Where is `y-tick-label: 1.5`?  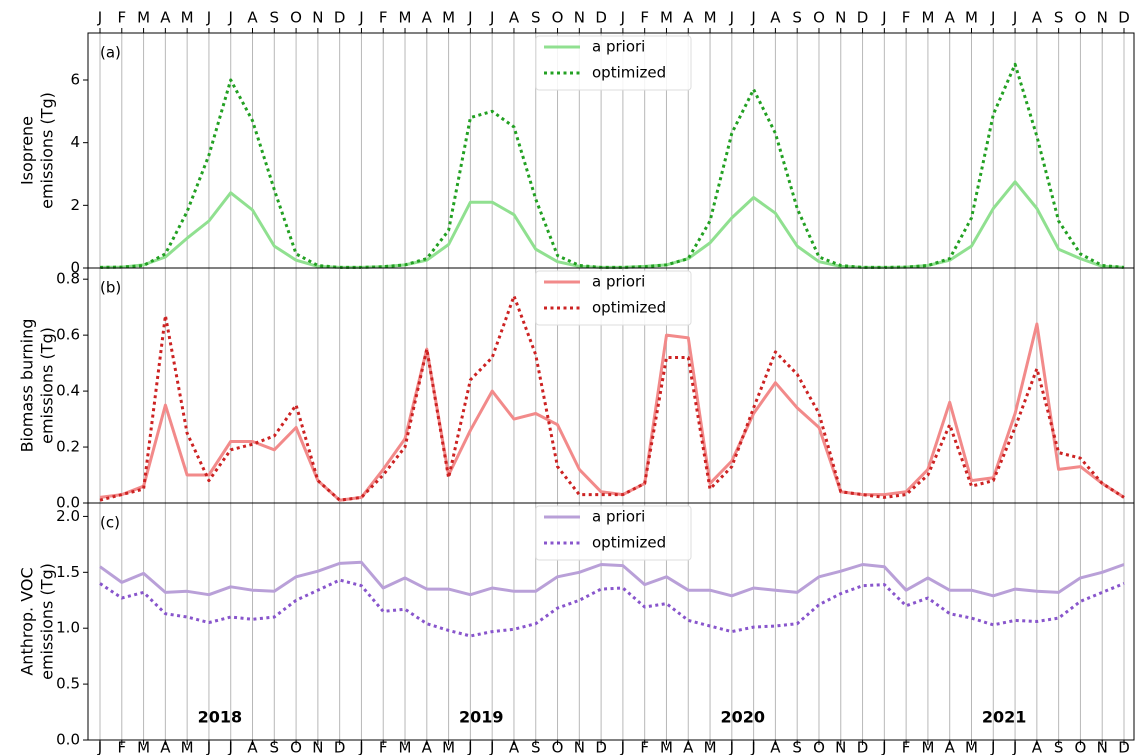 y-tick-label: 1.5 is located at coordinates (68, 572).